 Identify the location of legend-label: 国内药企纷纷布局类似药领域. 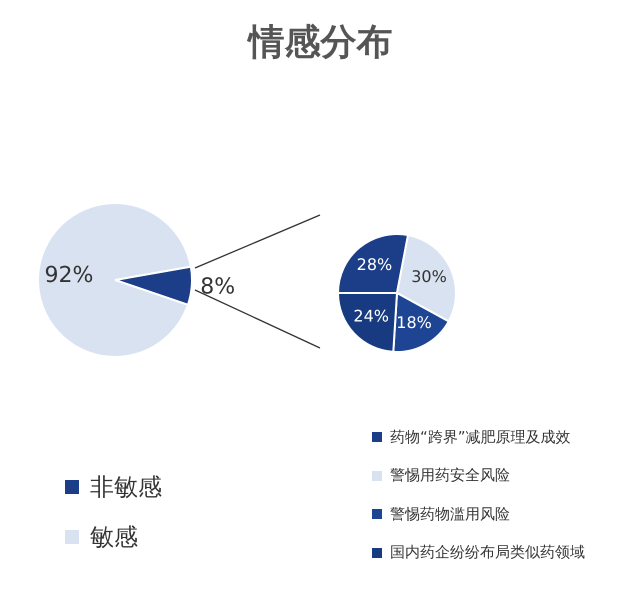
(487, 552).